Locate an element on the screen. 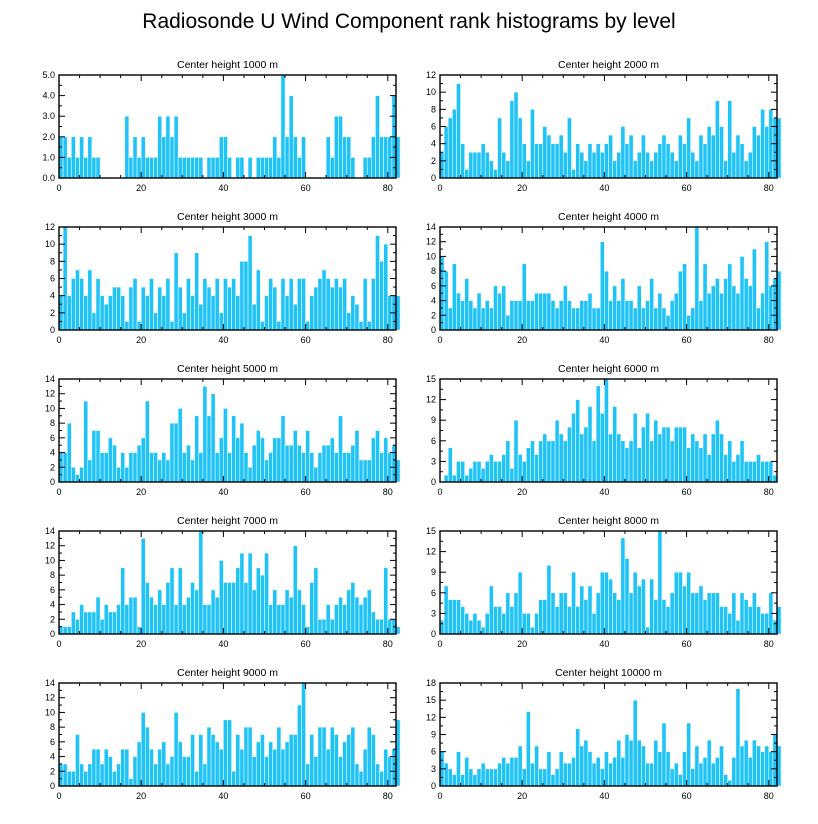  y-tick-label: 2 is located at coordinates (433, 161).